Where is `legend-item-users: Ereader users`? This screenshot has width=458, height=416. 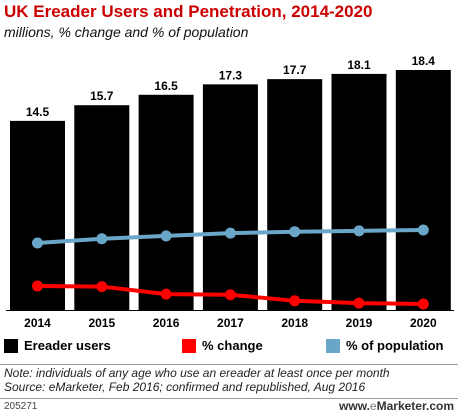 legend-item-users: Ereader users is located at coordinates (57, 345).